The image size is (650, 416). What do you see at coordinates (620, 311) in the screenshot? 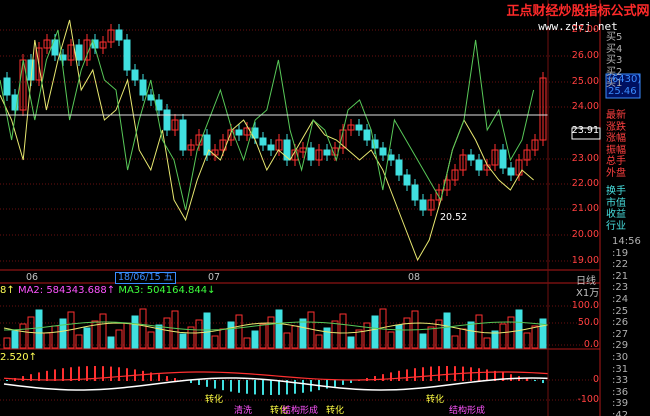
I see `tick-time: :25` at bounding box center [620, 311].